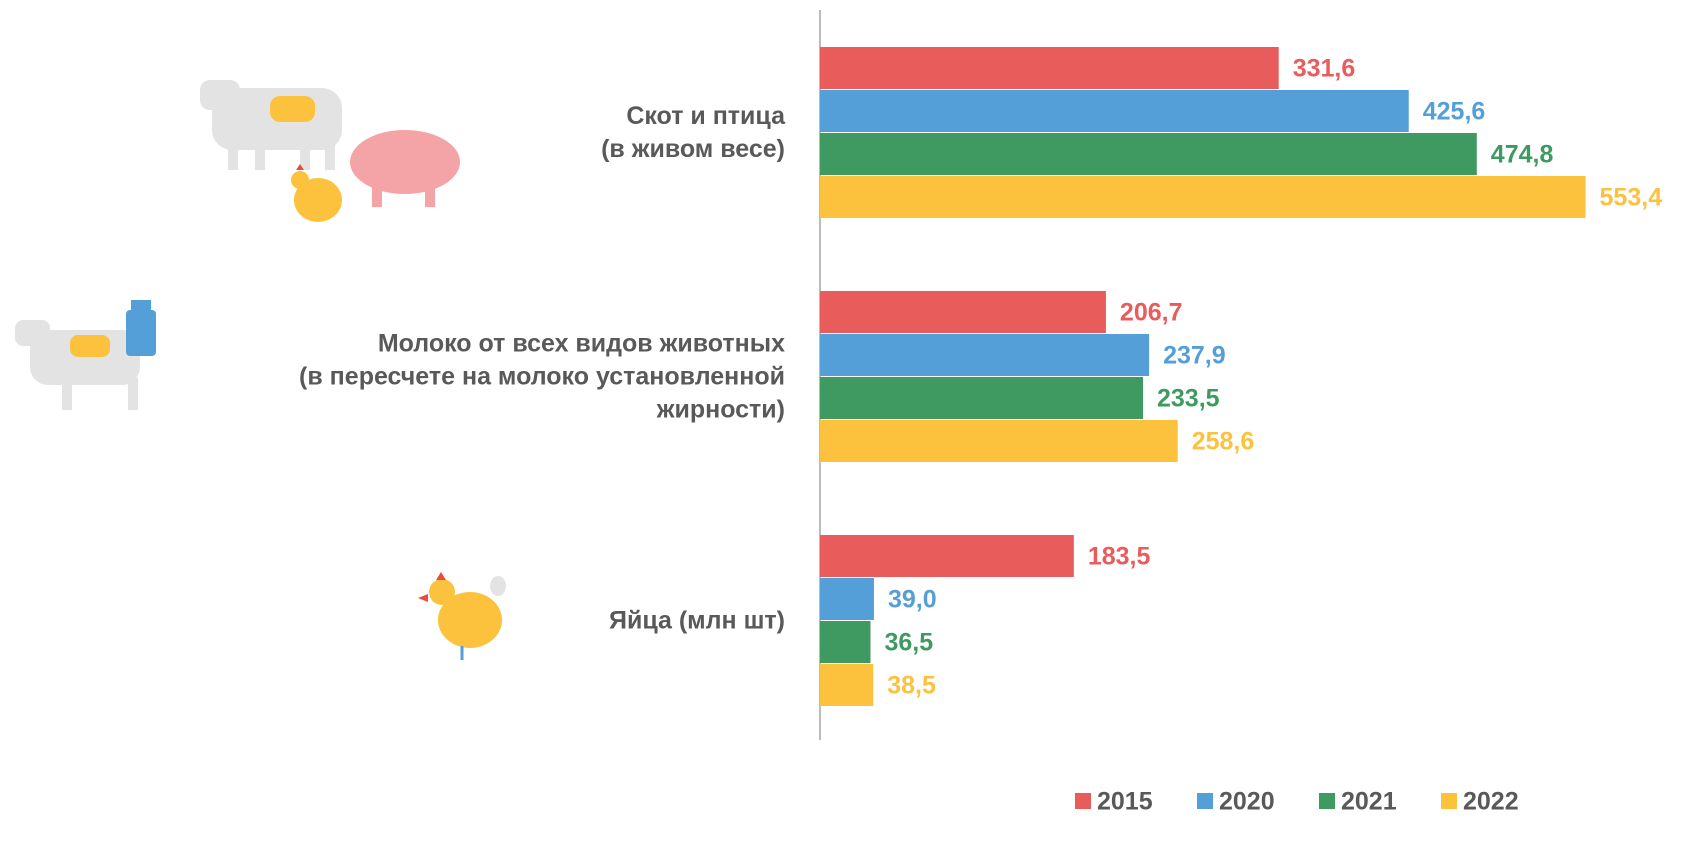 This screenshot has height=848, width=1685. I want to click on value-label: 237,9, so click(1194, 356).